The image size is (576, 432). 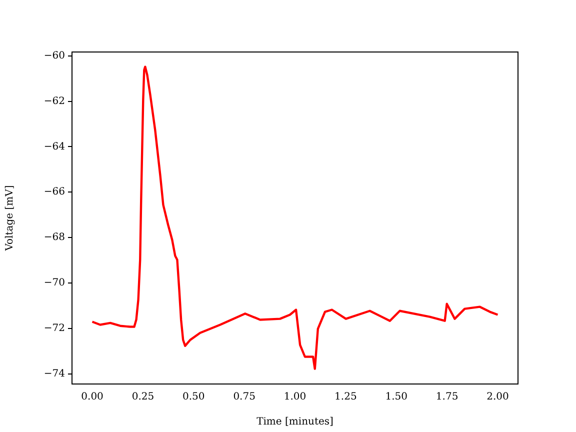 What do you see at coordinates (193, 397) in the screenshot?
I see `x-tick-label: 0.50` at bounding box center [193, 397].